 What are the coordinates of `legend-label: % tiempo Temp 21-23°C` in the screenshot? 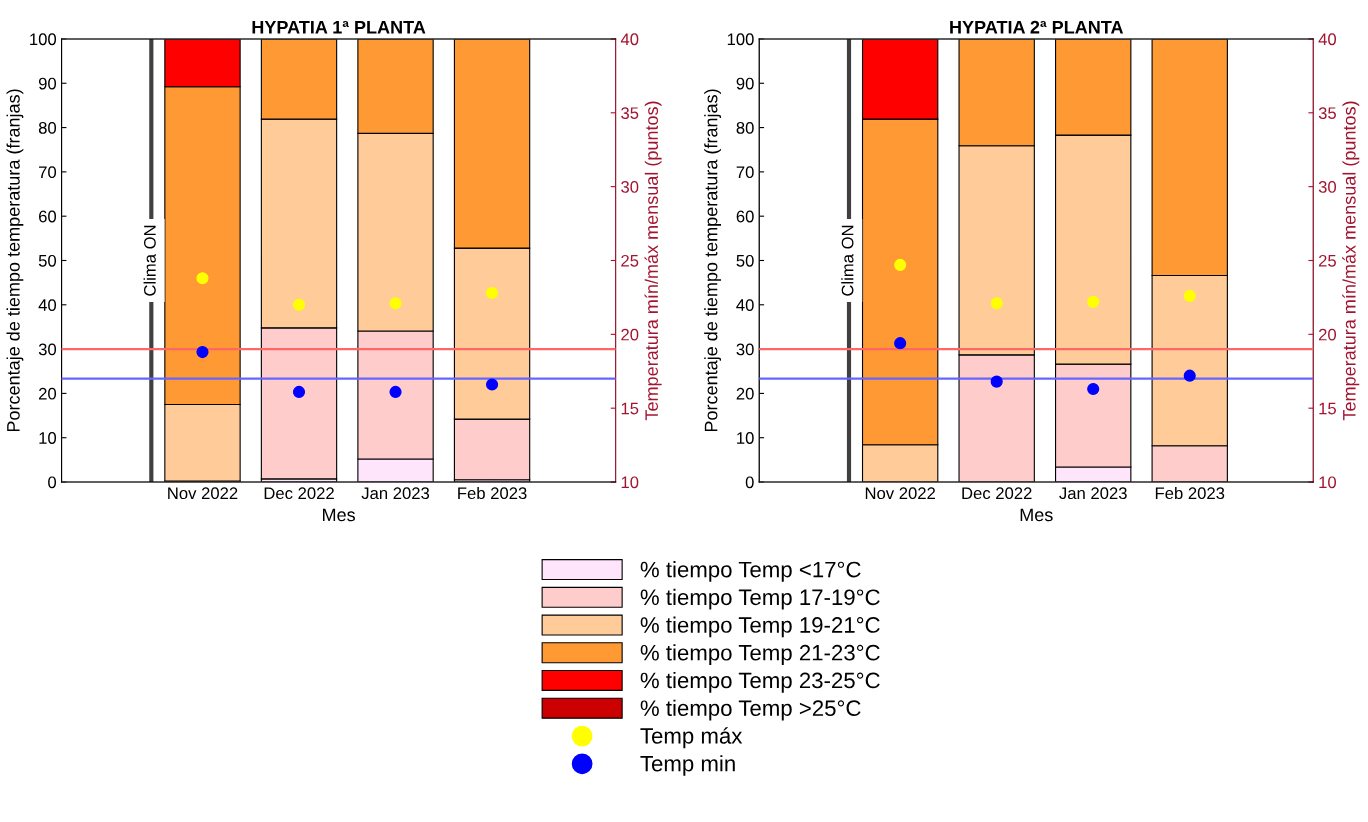 It's located at (760, 654).